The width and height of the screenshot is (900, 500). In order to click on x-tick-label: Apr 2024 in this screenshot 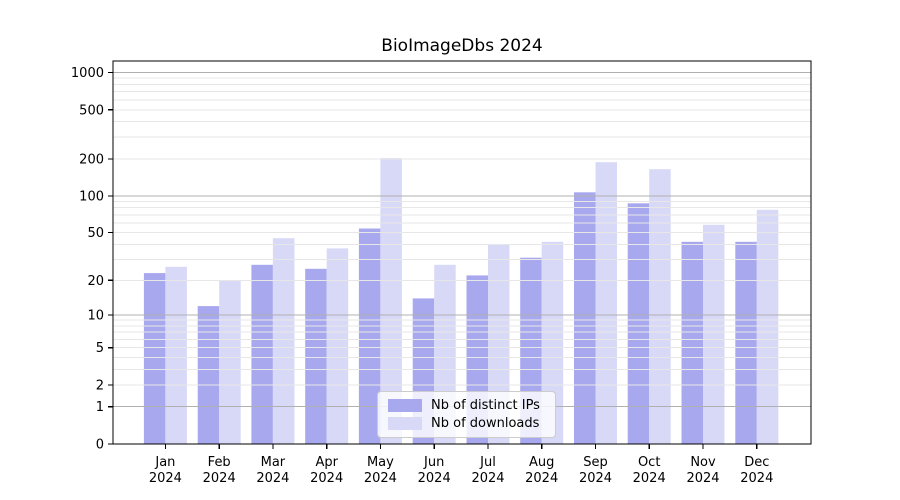, I will do `click(326, 470)`.